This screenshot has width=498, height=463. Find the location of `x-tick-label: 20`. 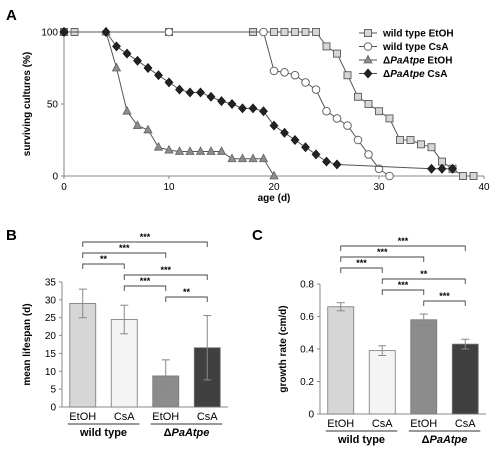

x-tick-label: 20 is located at coordinates (274, 187).